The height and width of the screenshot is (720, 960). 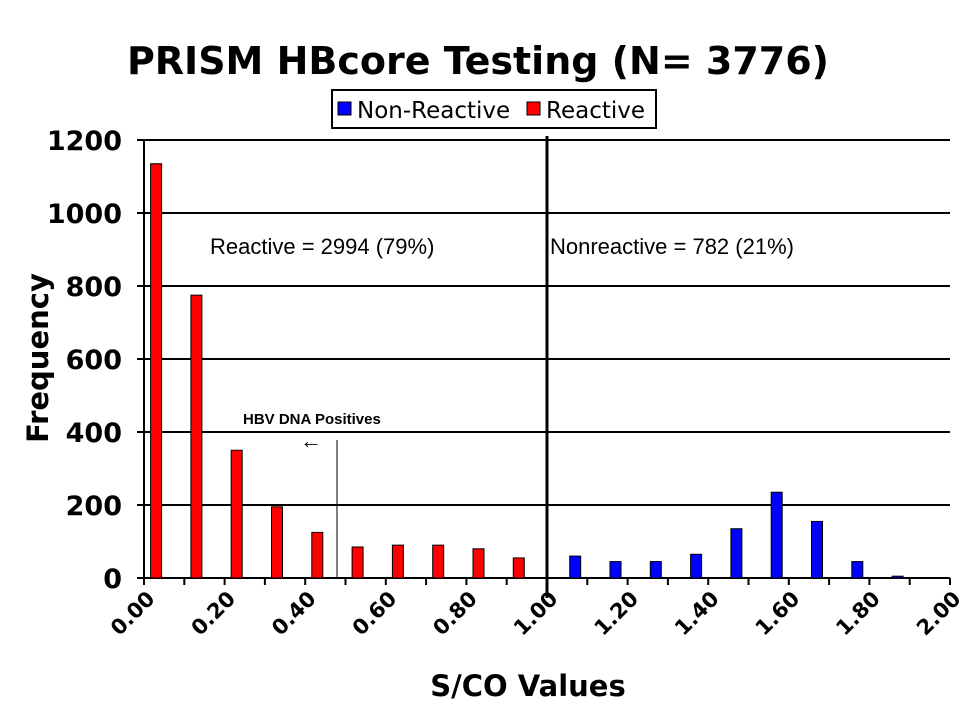 What do you see at coordinates (536, 614) in the screenshot?
I see `x-tick-label: 1.00` at bounding box center [536, 614].